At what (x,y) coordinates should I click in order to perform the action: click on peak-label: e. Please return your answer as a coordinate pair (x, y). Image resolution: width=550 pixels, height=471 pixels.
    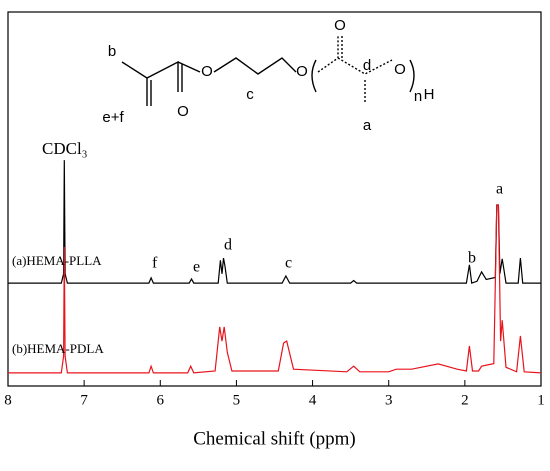
    Looking at the image, I should click on (196, 267).